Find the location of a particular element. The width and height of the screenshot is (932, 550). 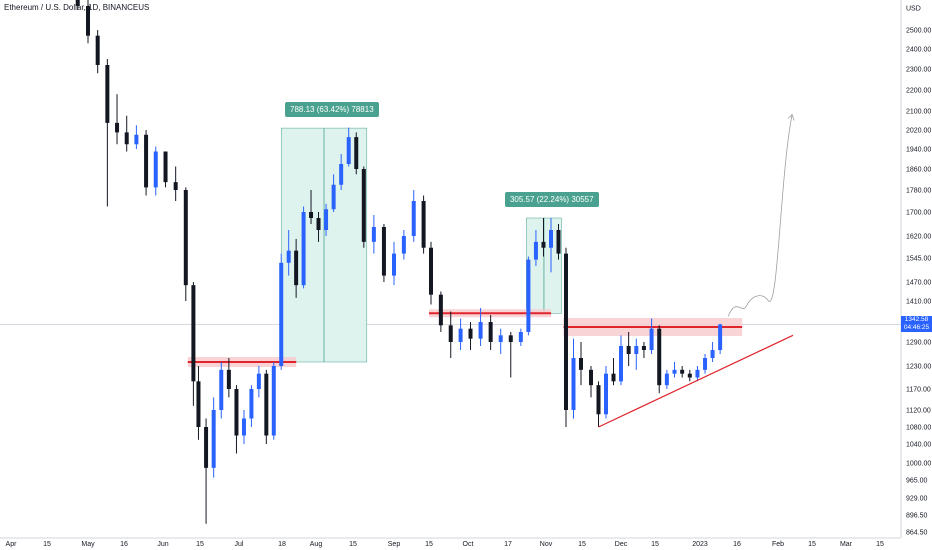

y-tick-label: 1230.00 is located at coordinates (918, 367).